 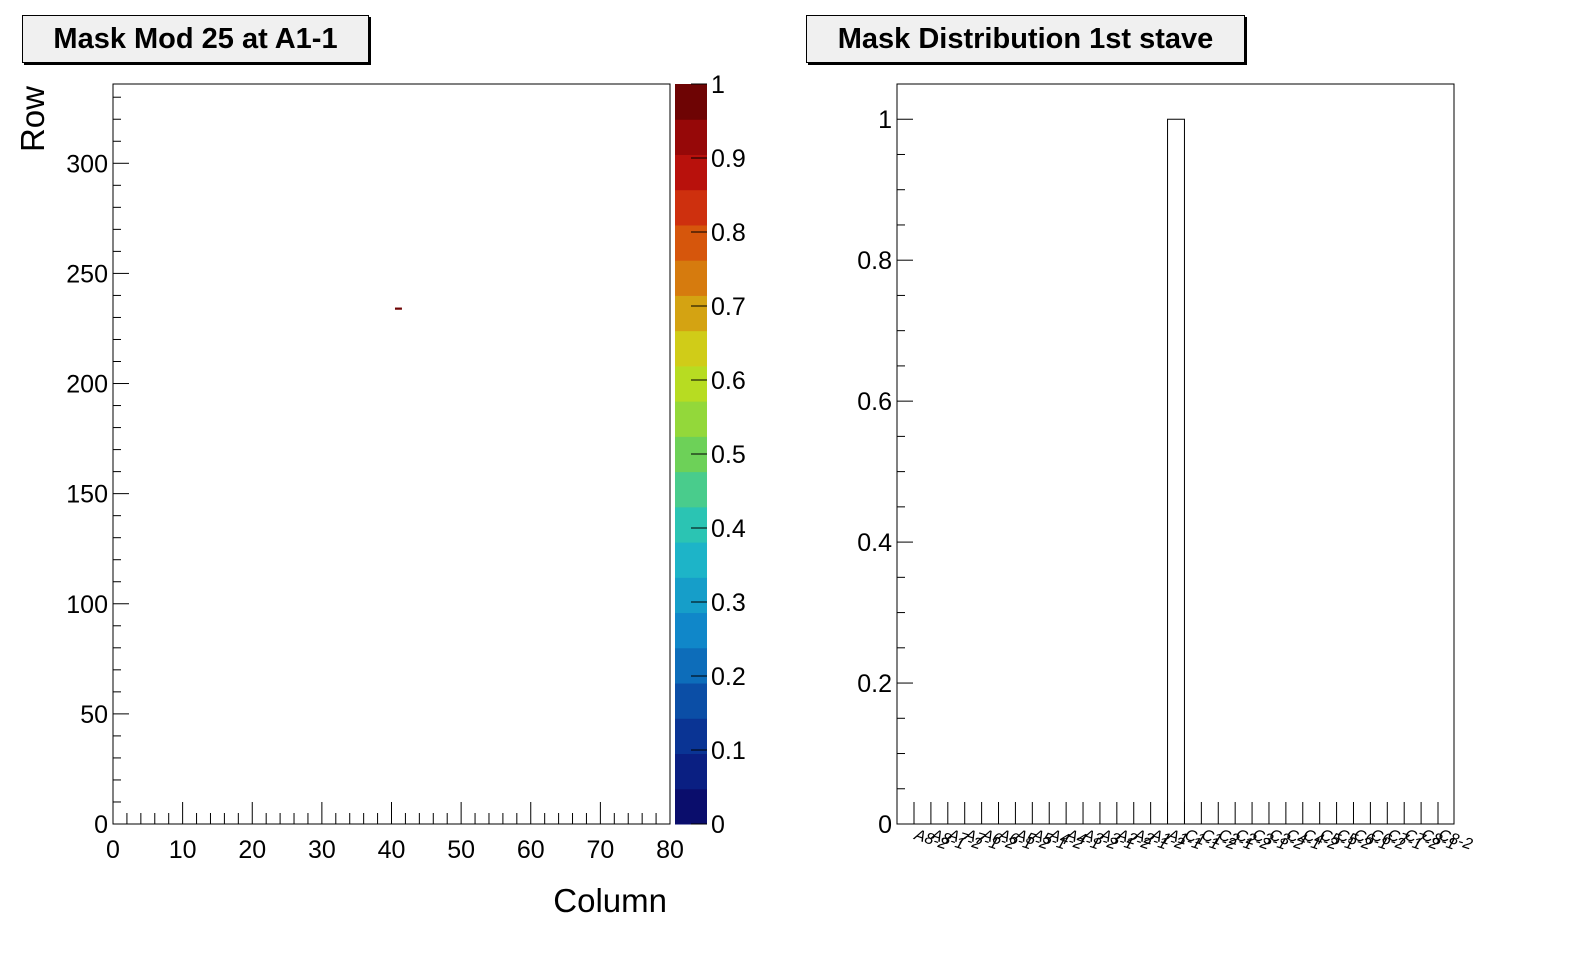 What do you see at coordinates (610, 900) in the screenshot?
I see `x-axis-label: Column` at bounding box center [610, 900].